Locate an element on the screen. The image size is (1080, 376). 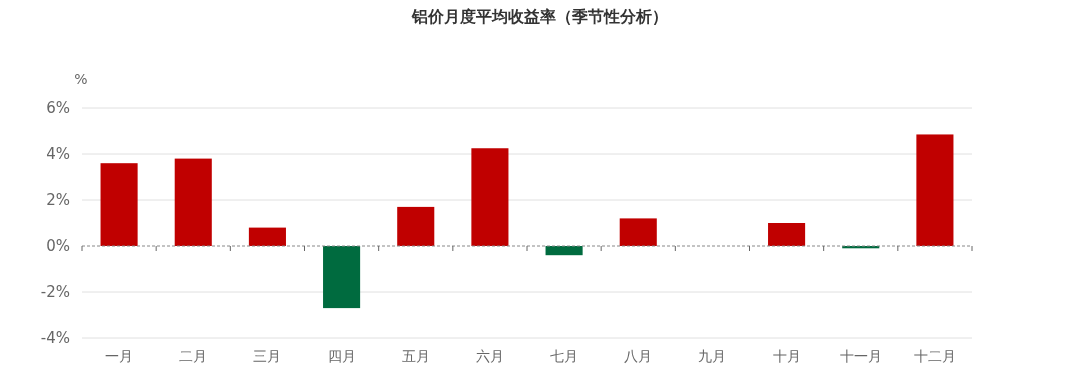
x-tick-label: 十月 is located at coordinates (786, 356).